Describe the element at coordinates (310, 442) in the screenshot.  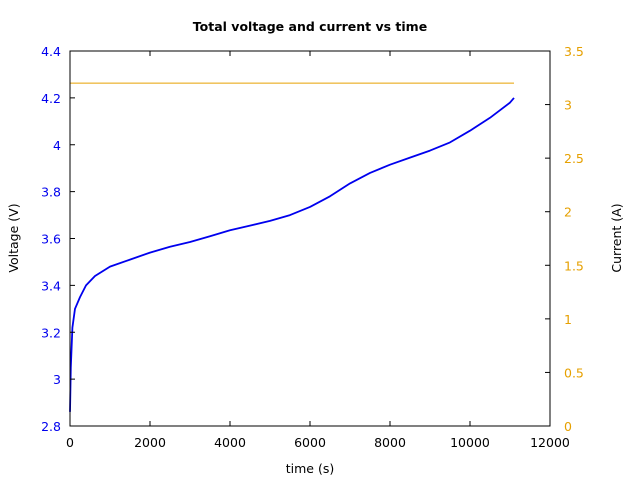
I see `x-tick-label: 6000` at that location.